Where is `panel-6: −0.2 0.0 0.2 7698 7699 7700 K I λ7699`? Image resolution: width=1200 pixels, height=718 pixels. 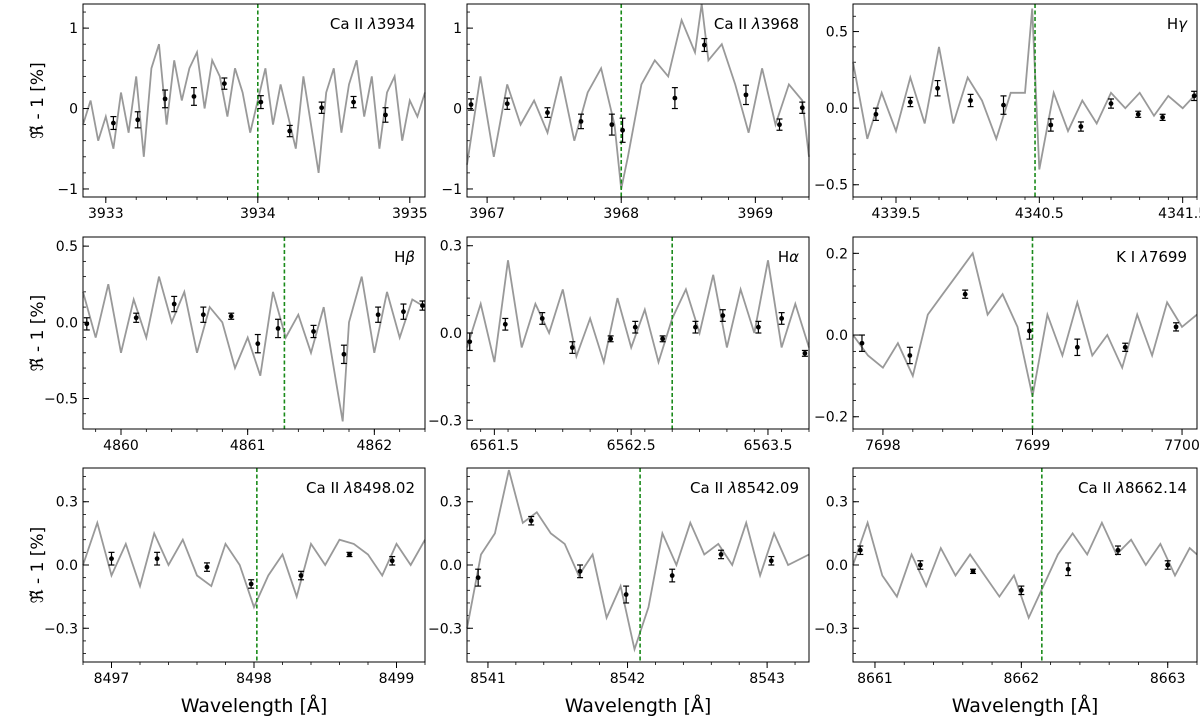
panel-6: −0.2 0.0 0.2 7698 7699 7700 K I λ7699 is located at coordinates (1007, 345).